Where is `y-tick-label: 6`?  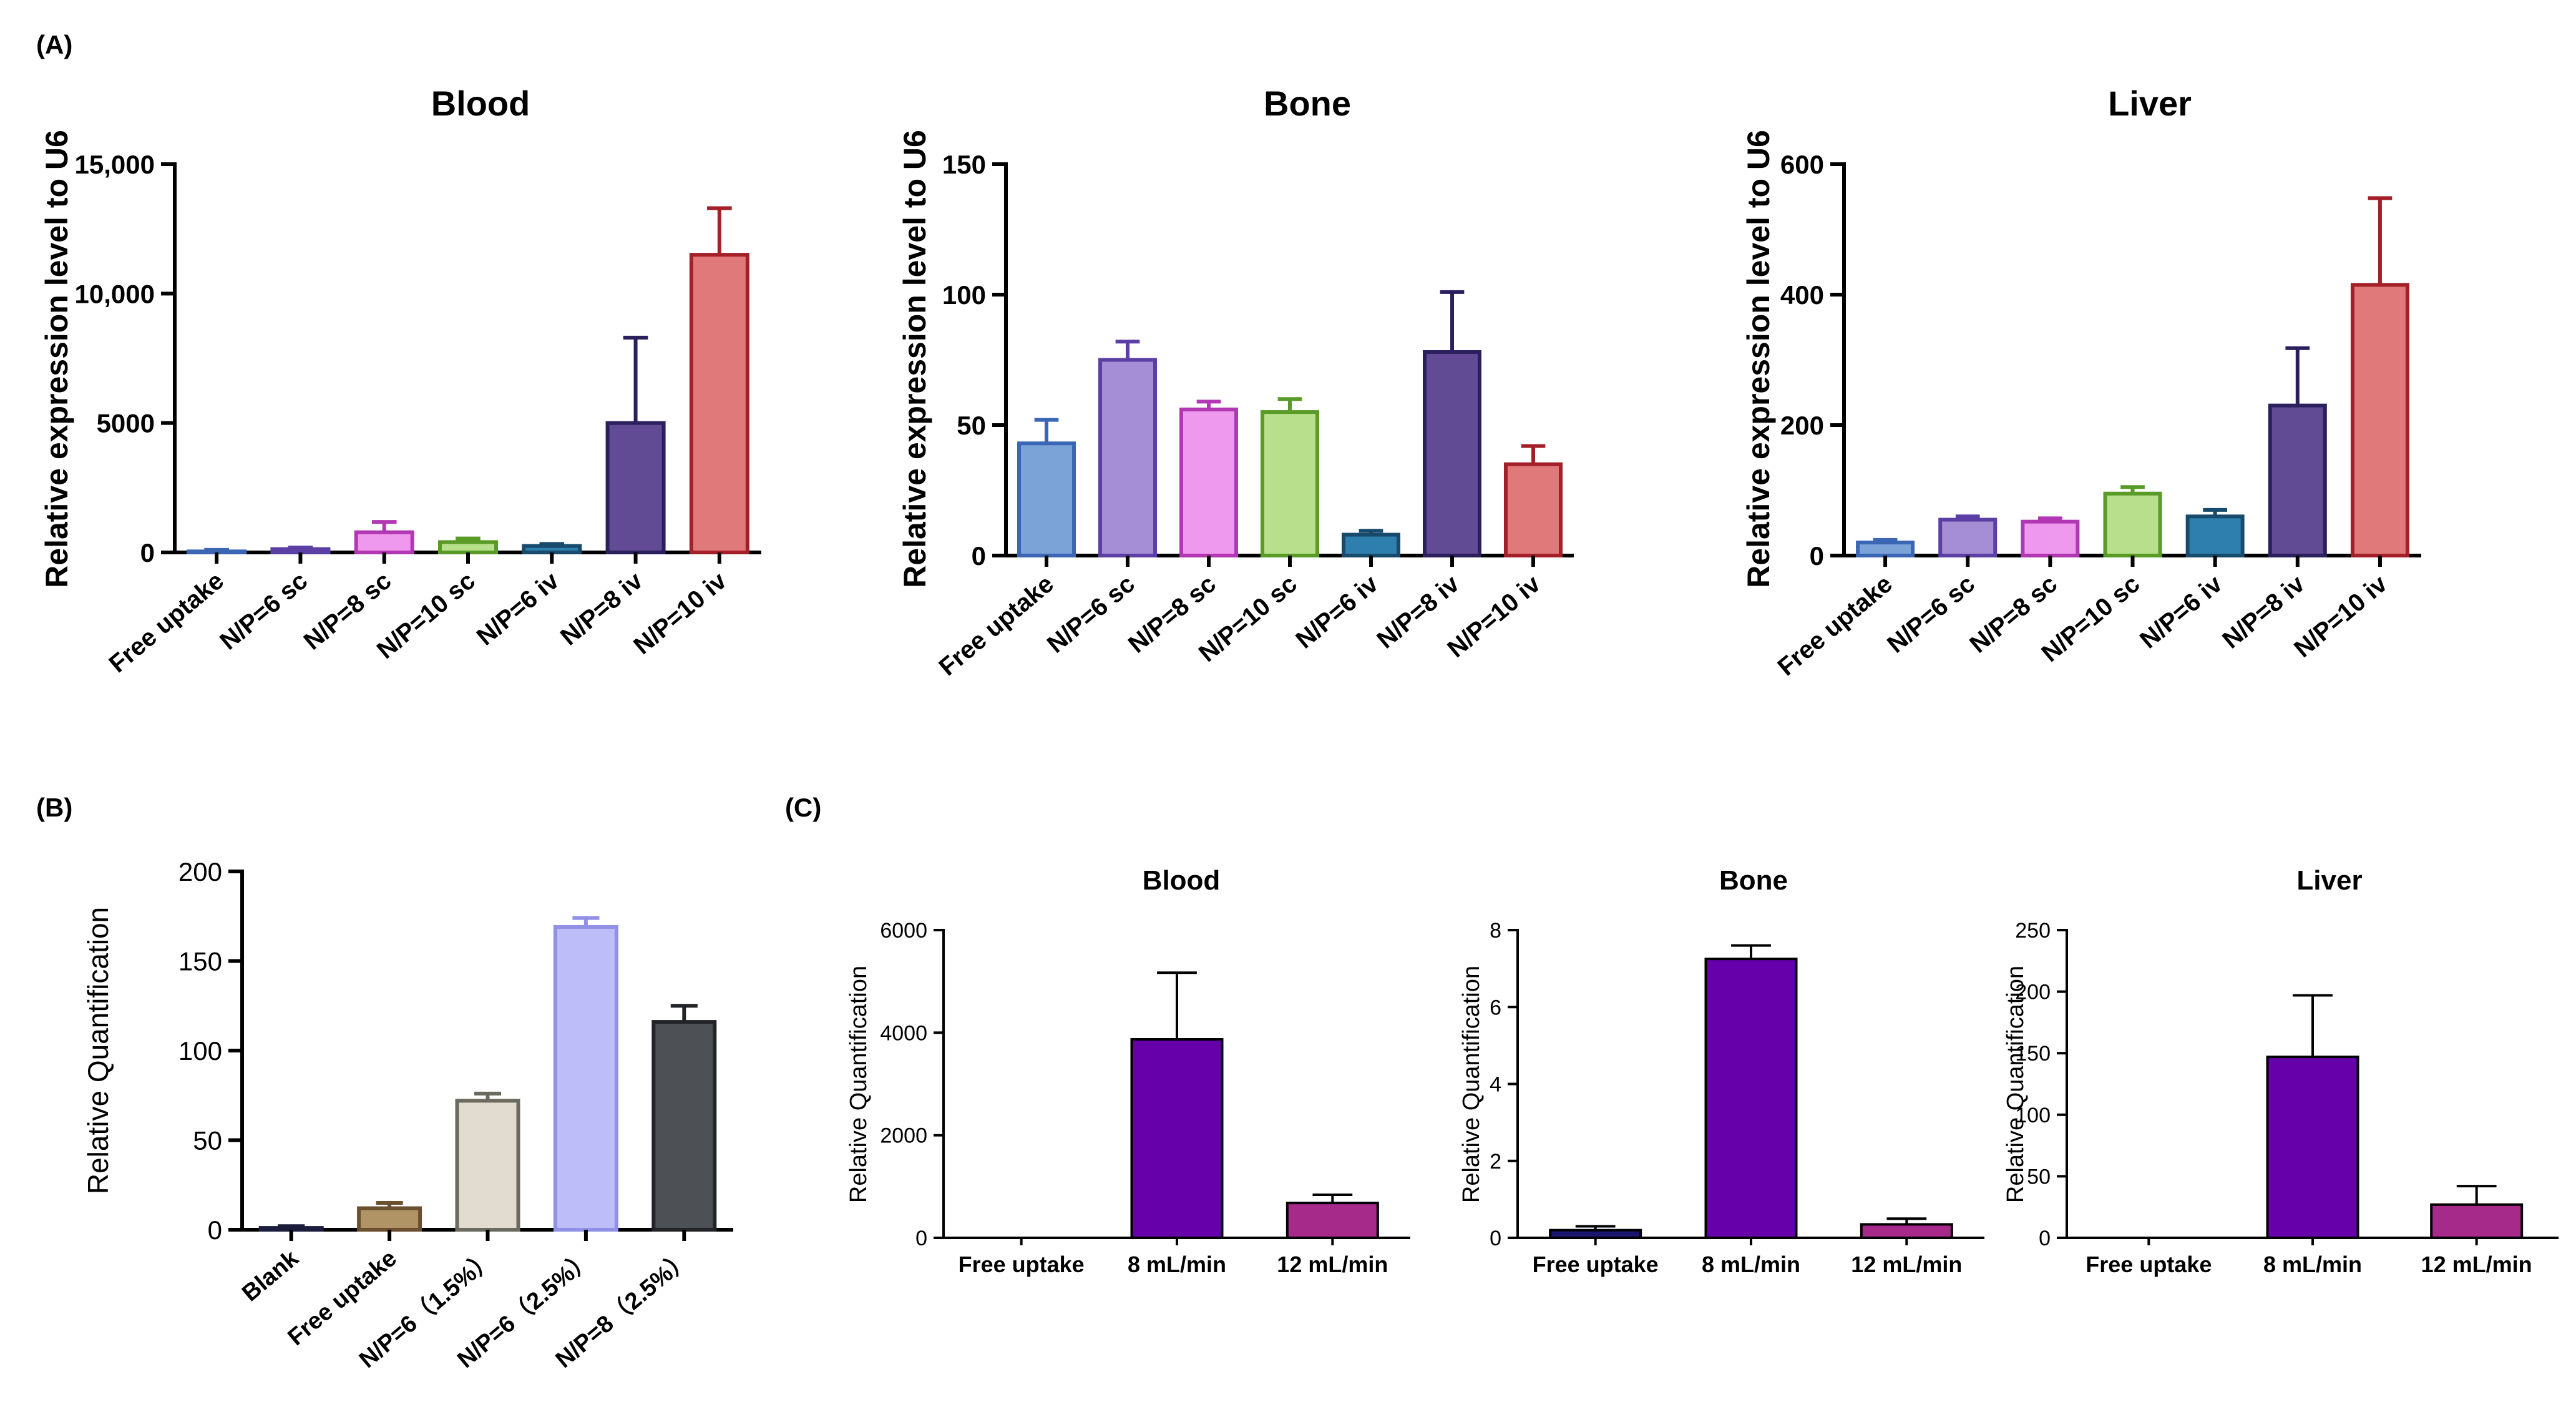 y-tick-label: 6 is located at coordinates (1495, 1007).